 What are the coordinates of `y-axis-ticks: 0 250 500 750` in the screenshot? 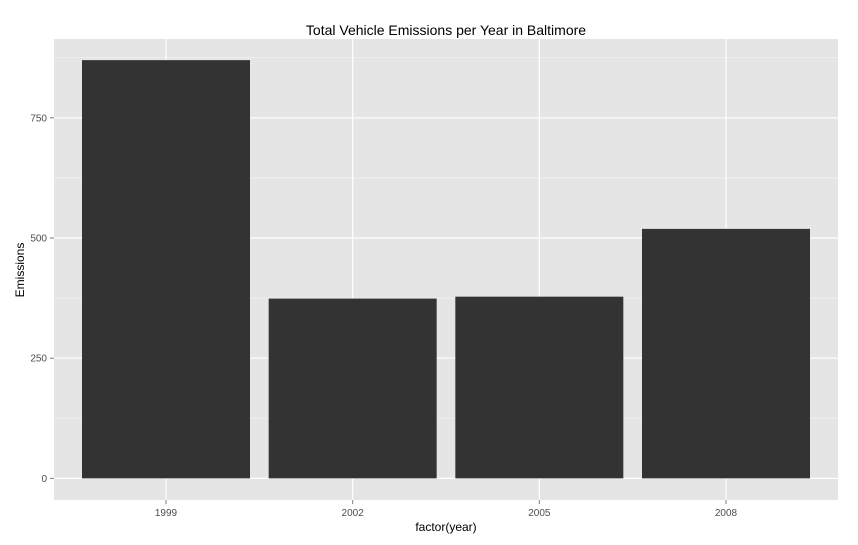 It's located at (42, 299).